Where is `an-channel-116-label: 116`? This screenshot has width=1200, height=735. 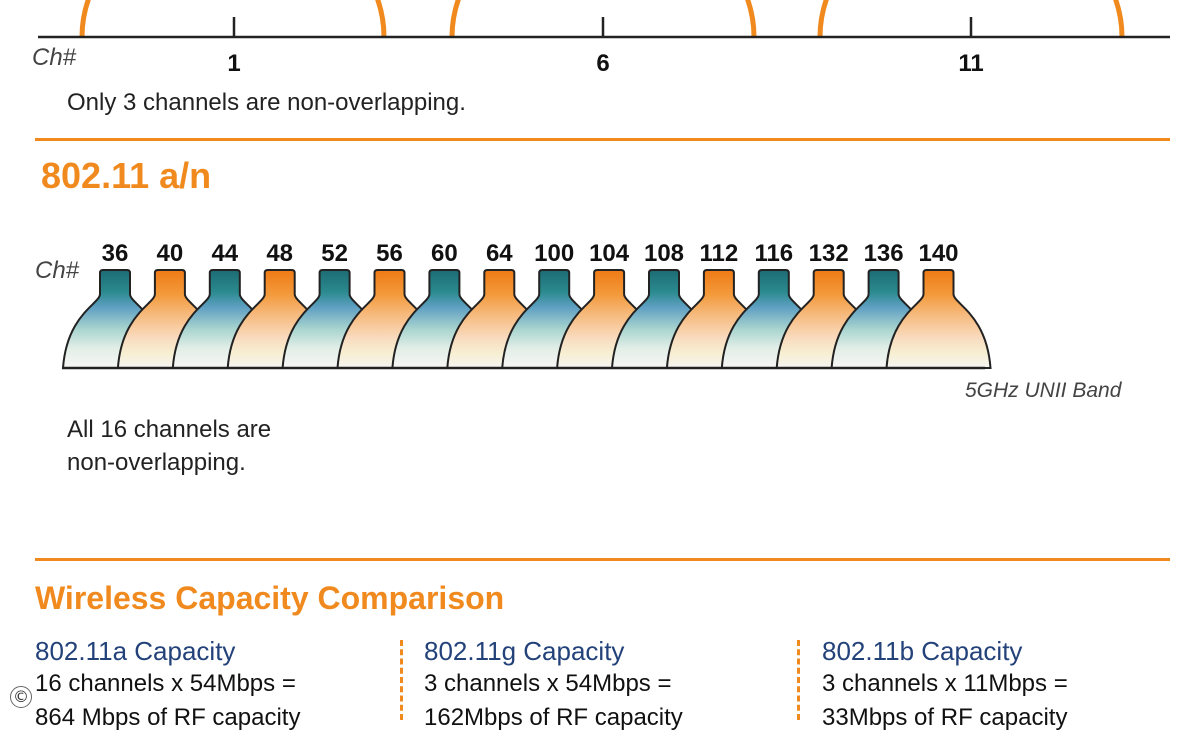
an-channel-116-label: 116 is located at coordinates (774, 253).